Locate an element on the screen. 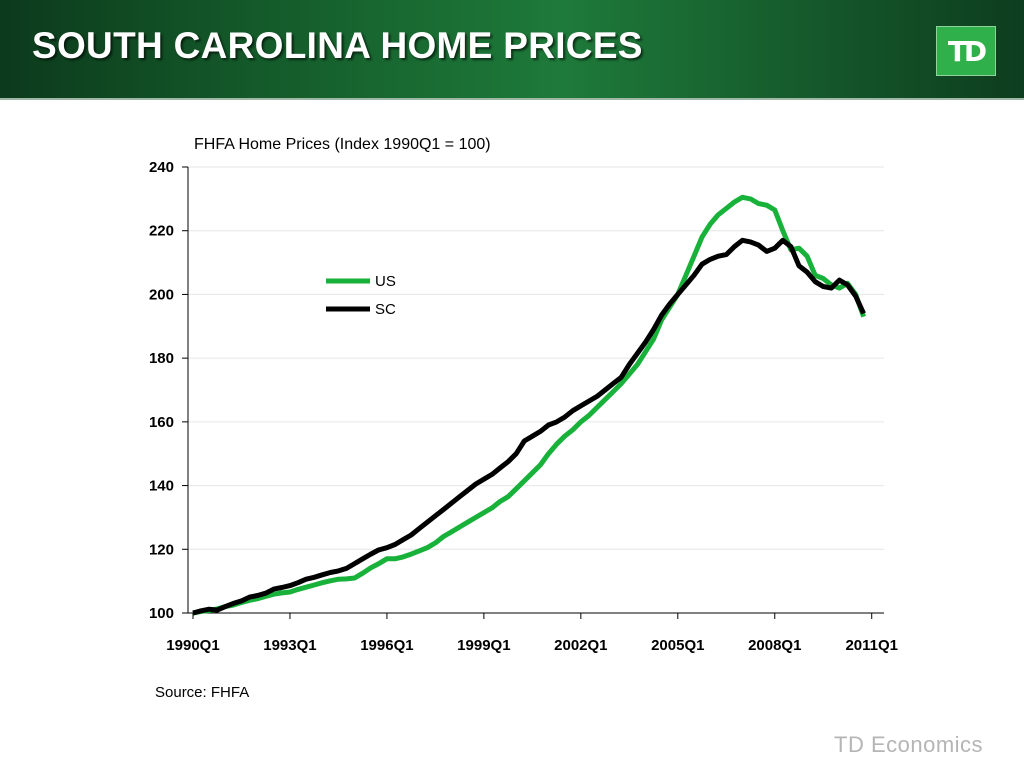 The image size is (1024, 768). td-logo-text: TD is located at coordinates (967, 51).